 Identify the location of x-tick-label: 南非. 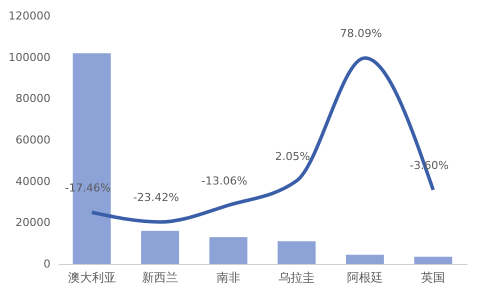
(228, 277).